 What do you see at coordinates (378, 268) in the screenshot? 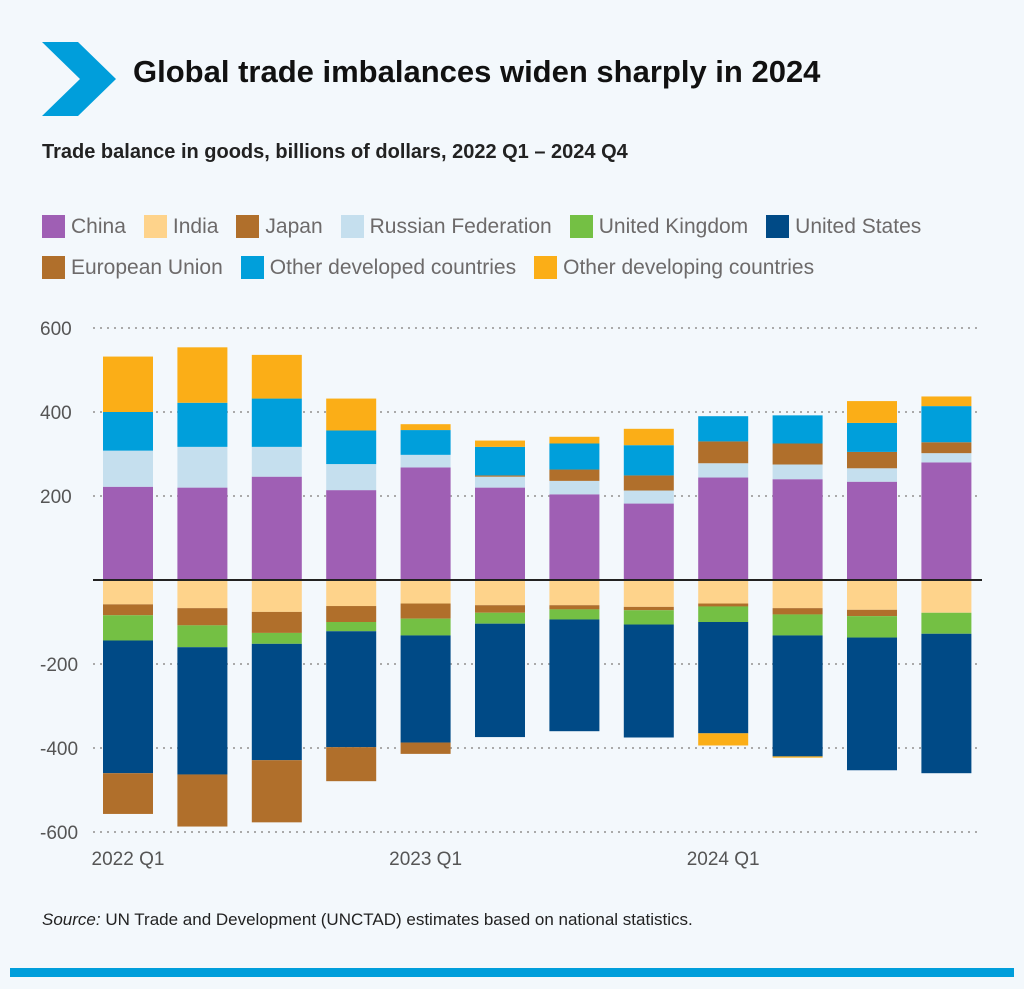
I see `legend-item: Other developed countries` at bounding box center [378, 268].